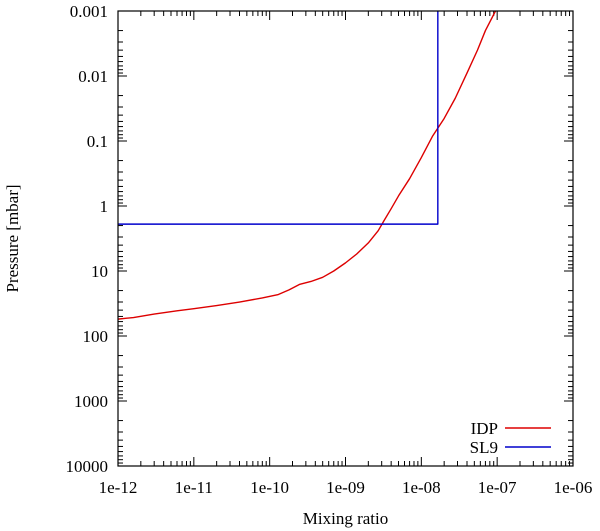  What do you see at coordinates (97, 141) in the screenshot?
I see `y-tick-label: 0.1` at bounding box center [97, 141].